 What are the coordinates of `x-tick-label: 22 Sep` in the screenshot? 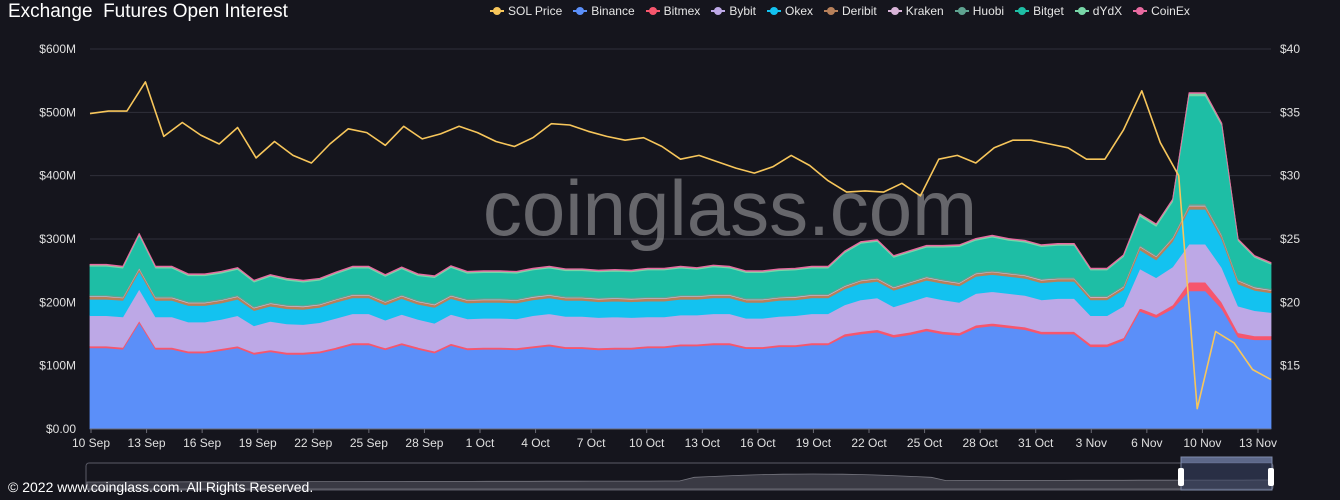 It's located at (313, 443).